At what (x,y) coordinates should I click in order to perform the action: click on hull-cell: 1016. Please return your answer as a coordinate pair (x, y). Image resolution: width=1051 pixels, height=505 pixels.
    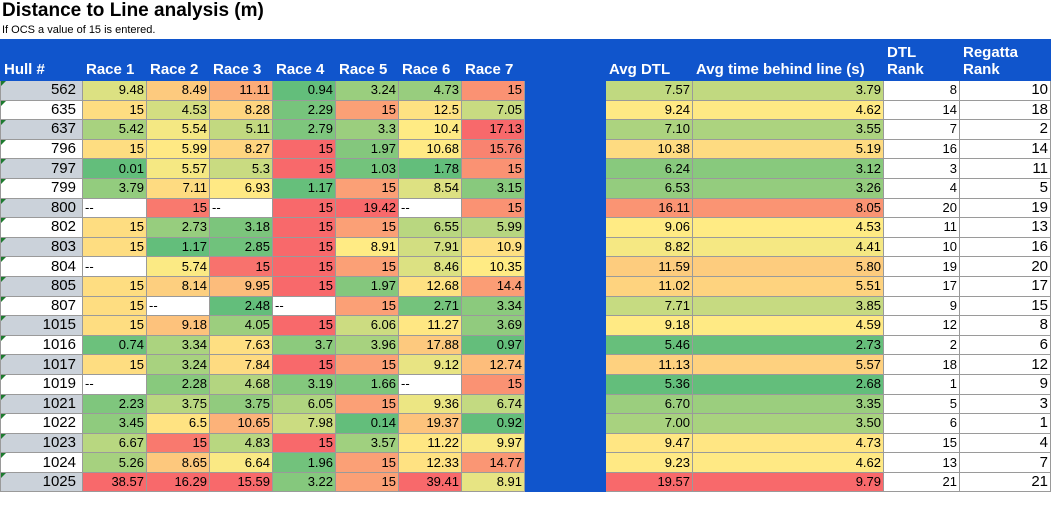
    Looking at the image, I should click on (41, 345).